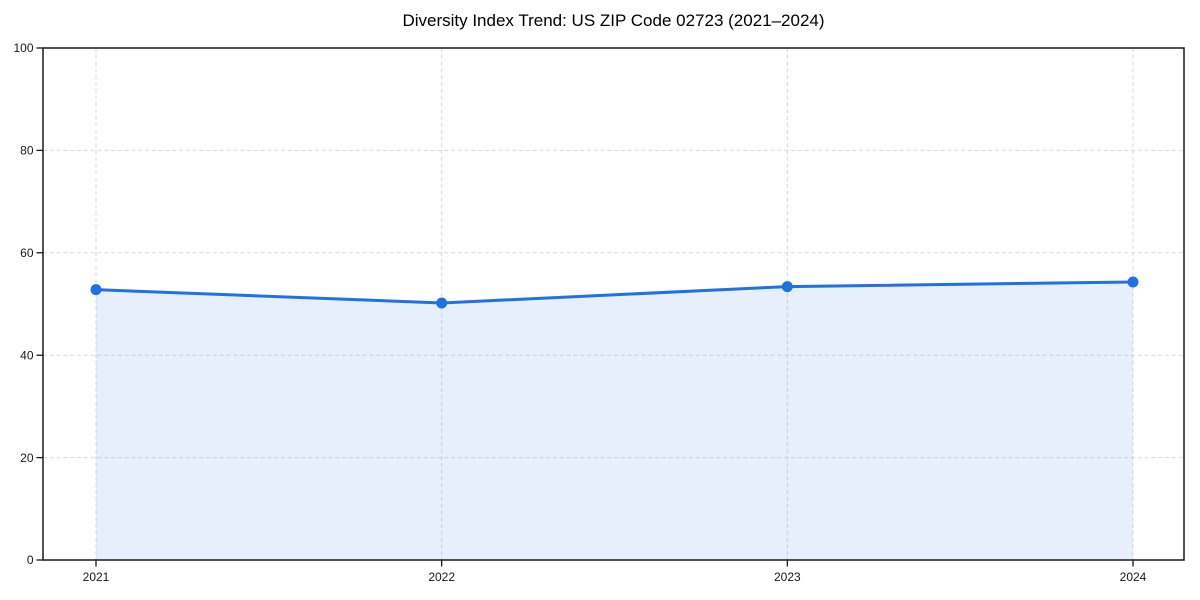 The image size is (1200, 600). What do you see at coordinates (27, 355) in the screenshot?
I see `y-tick-label-40: 40` at bounding box center [27, 355].